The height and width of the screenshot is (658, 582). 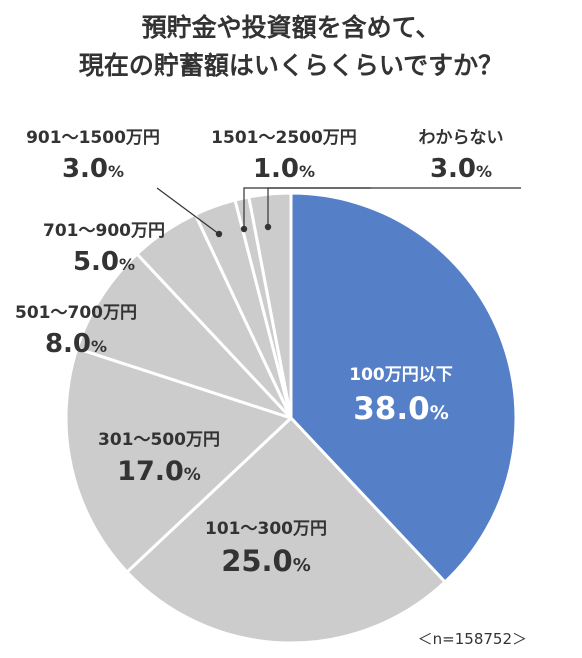 What do you see at coordinates (284, 169) in the screenshot?
I see `slice-value-6: 1.0%` at bounding box center [284, 169].